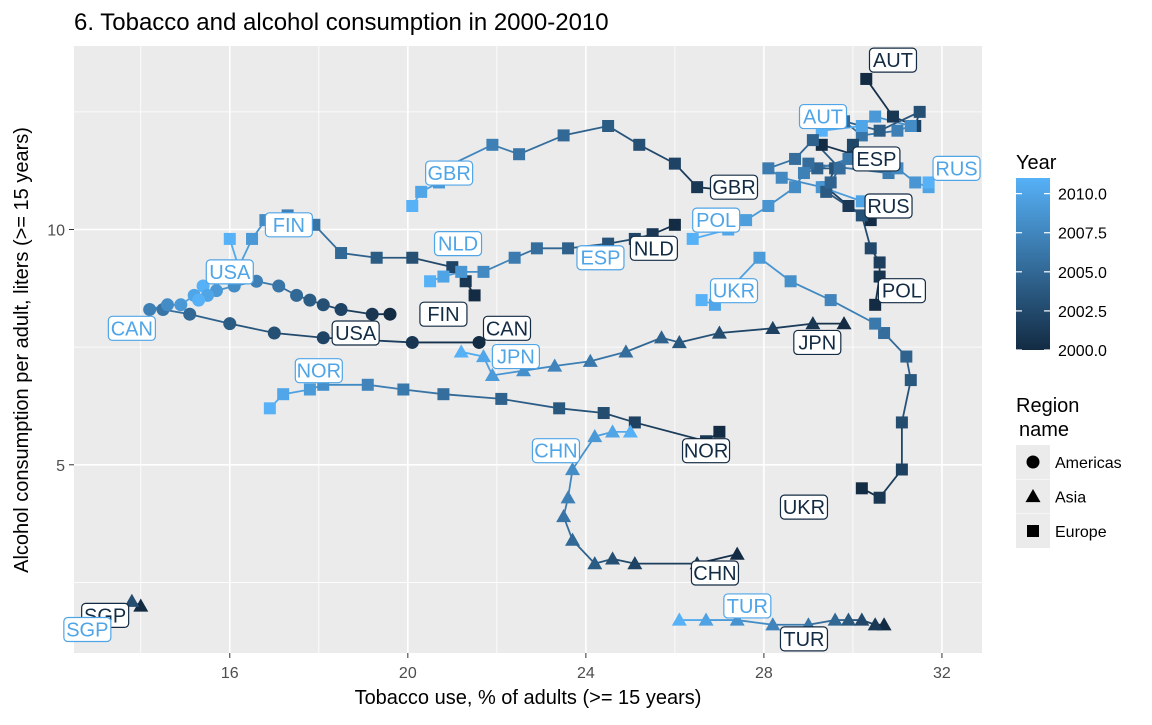  What do you see at coordinates (132, 600) in the screenshot?
I see `data-point-sgp` at bounding box center [132, 600].